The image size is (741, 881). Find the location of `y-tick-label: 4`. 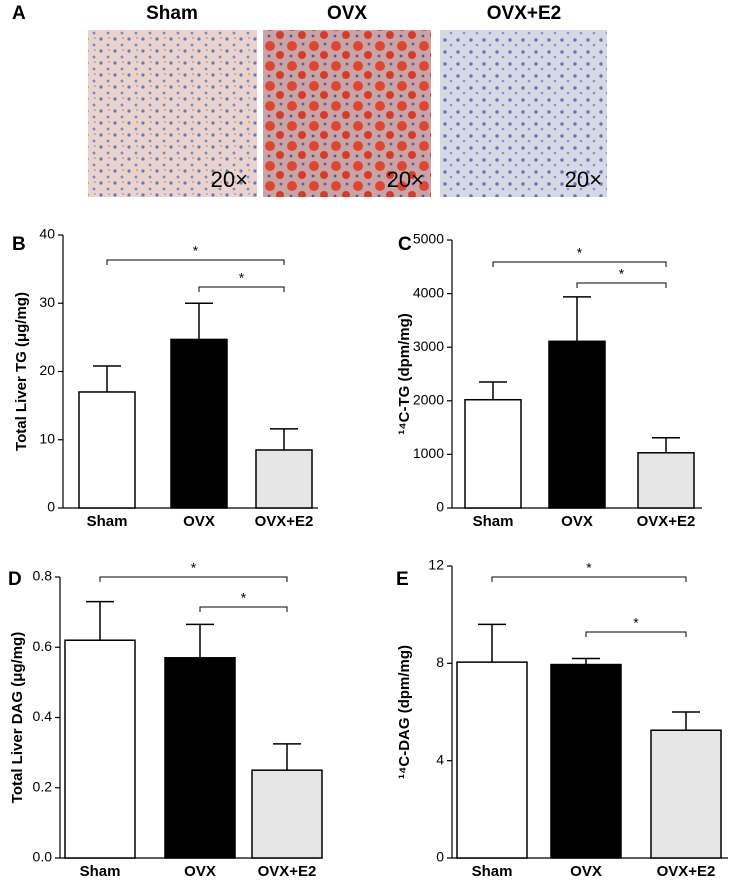

y-tick-label: 4 is located at coordinates (440, 759).